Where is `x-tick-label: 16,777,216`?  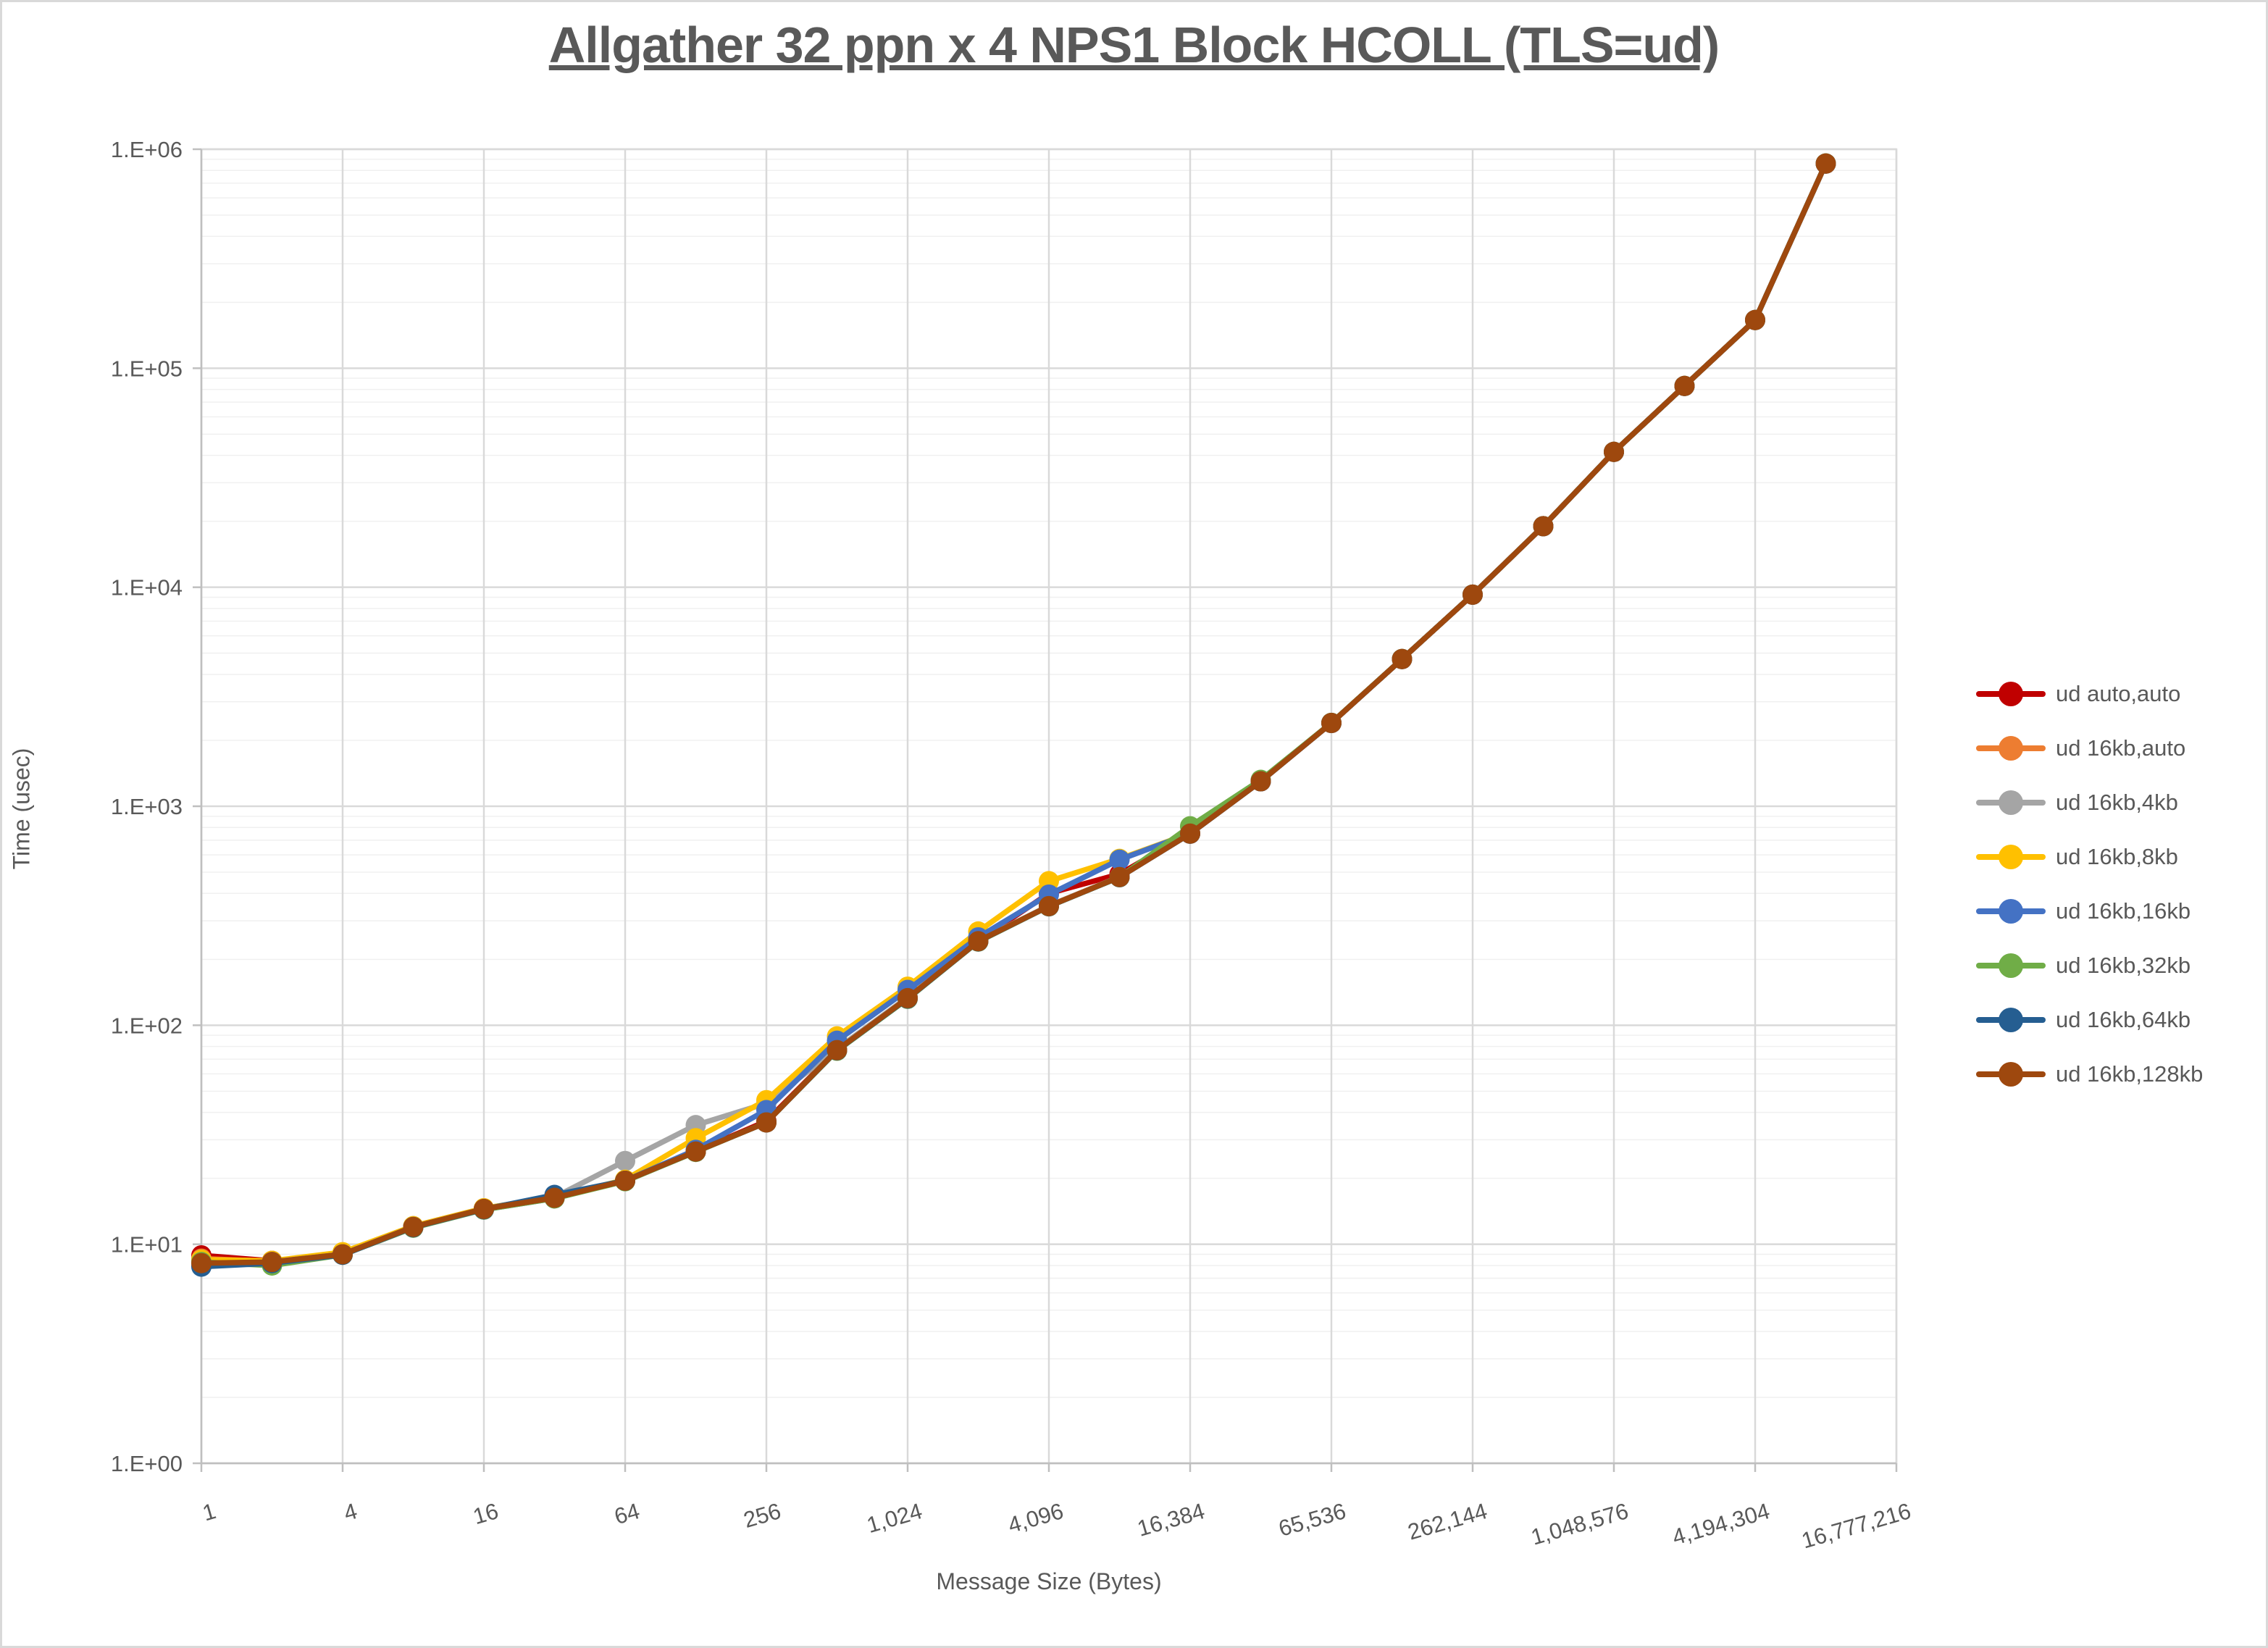
x-tick-label: 16,777,216 is located at coordinates (1857, 1525).